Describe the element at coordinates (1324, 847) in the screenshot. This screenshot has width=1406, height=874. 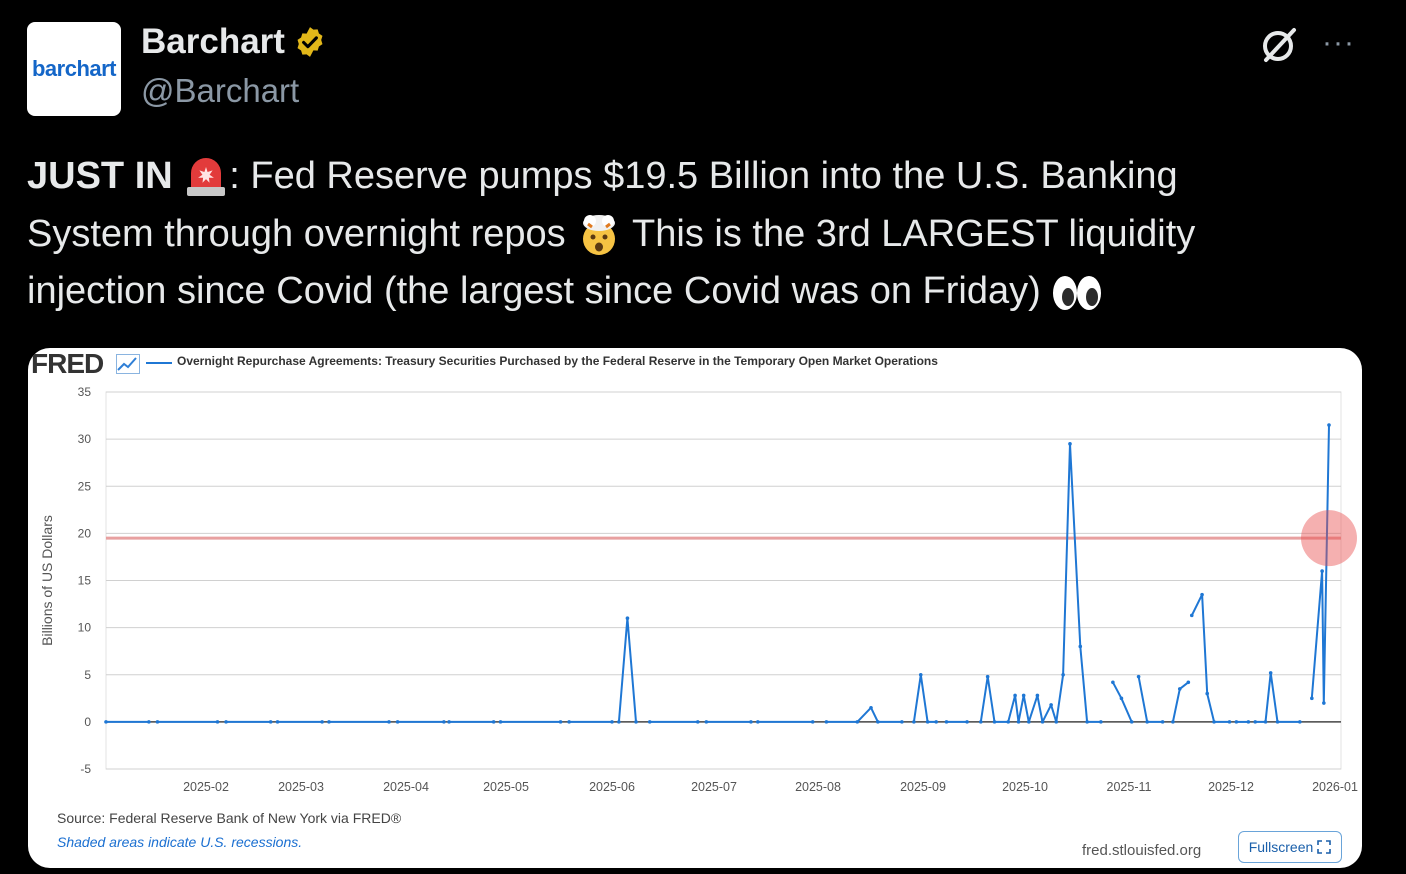
I see `fullscreen-icon` at that location.